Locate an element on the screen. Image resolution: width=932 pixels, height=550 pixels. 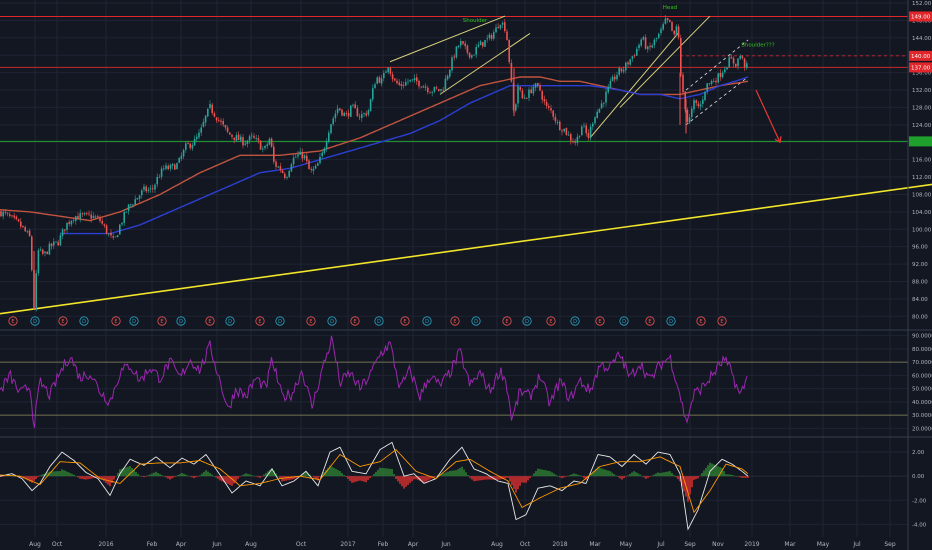
event-marker-label: E is located at coordinates (62, 322).